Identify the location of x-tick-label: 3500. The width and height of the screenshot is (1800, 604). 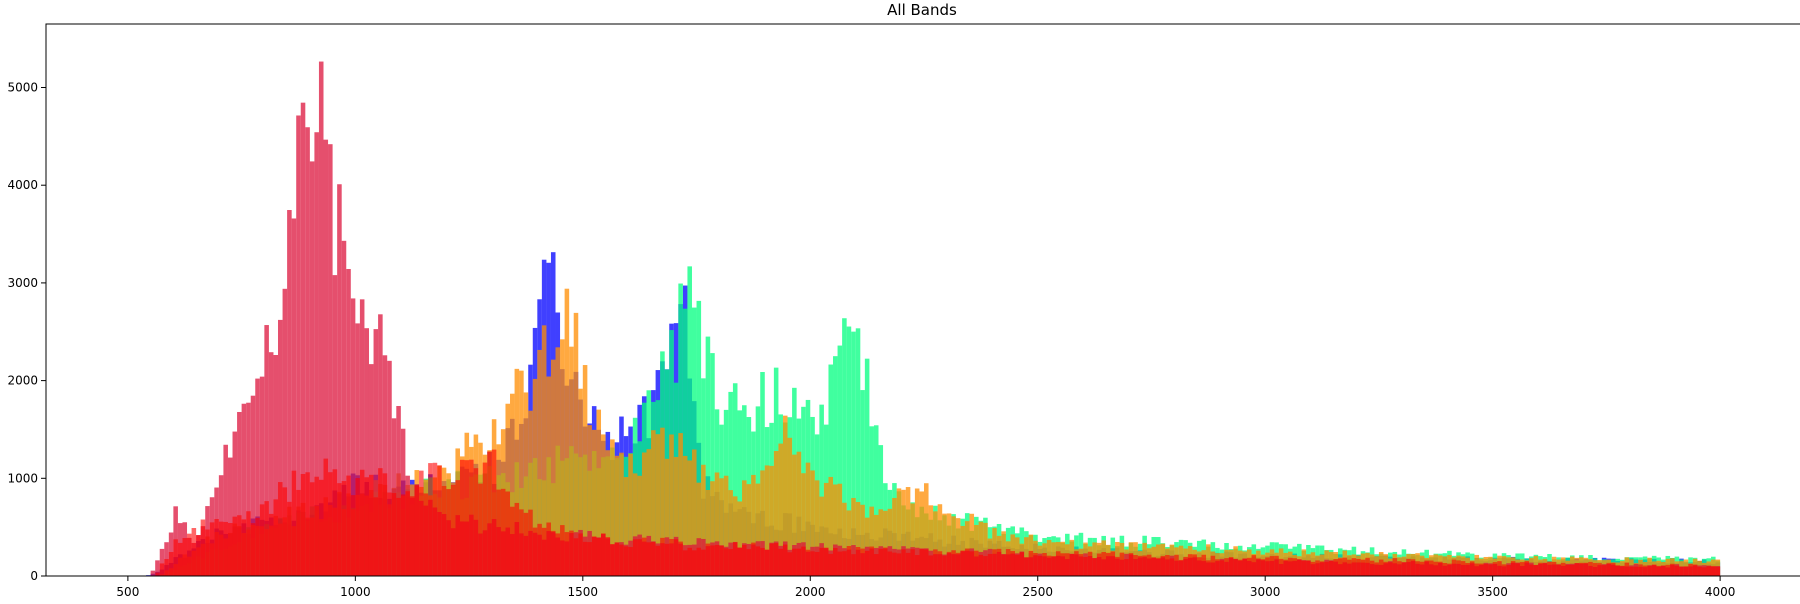
(1492, 592).